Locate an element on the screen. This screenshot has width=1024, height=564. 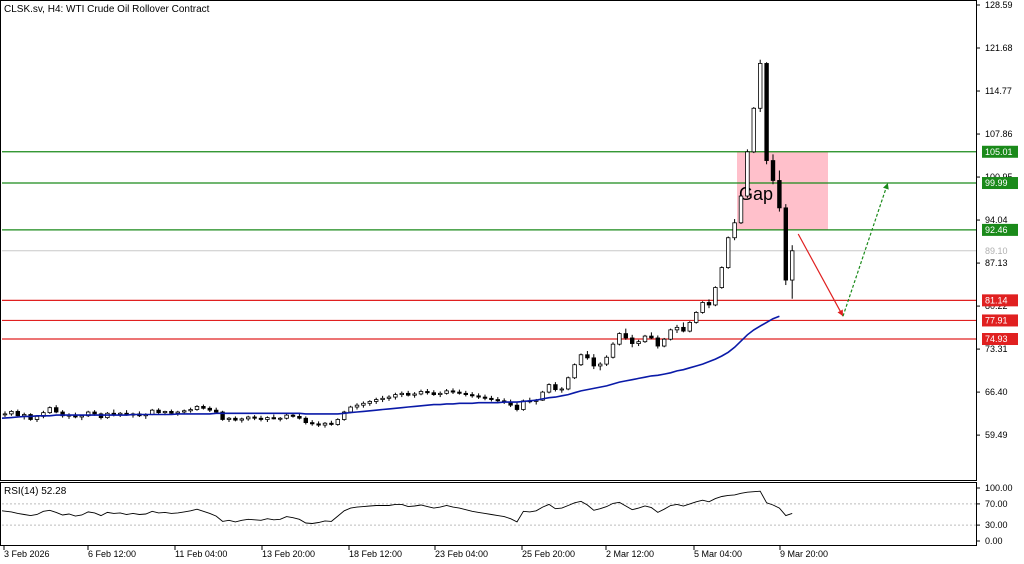
level-tag-77.91: 77.91 is located at coordinates (996, 320).